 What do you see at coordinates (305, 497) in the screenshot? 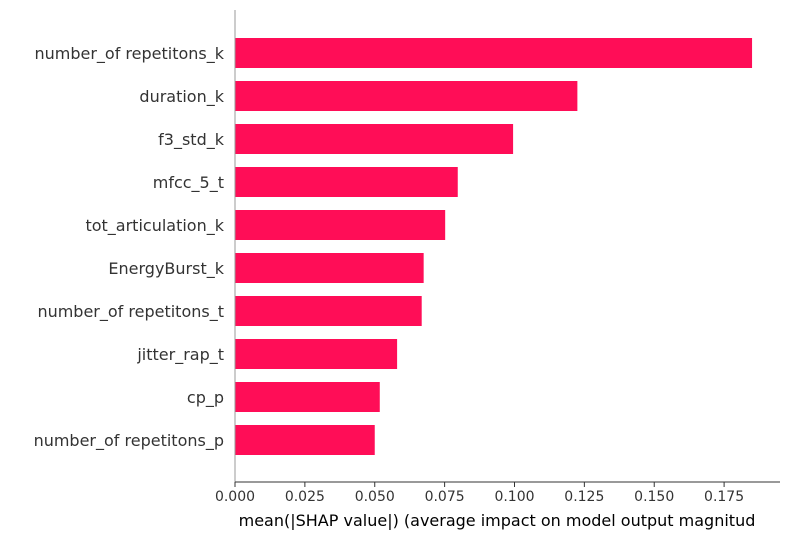
I see `x-tick-label: 0.025` at bounding box center [305, 497].